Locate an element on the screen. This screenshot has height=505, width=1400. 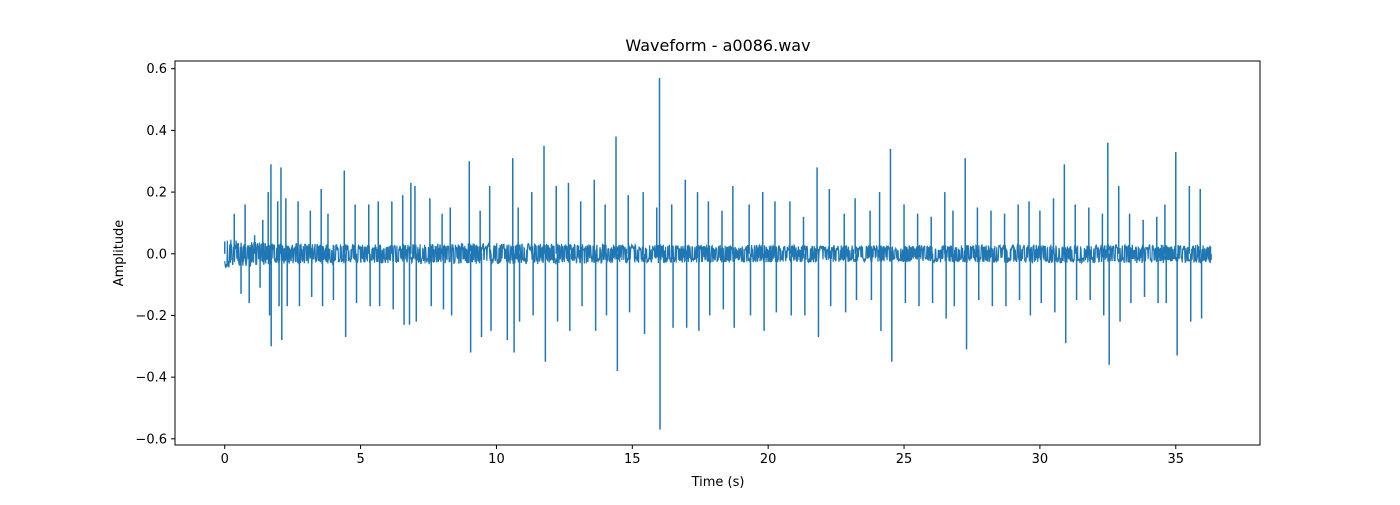
x-tick-label: 15 is located at coordinates (632, 459).